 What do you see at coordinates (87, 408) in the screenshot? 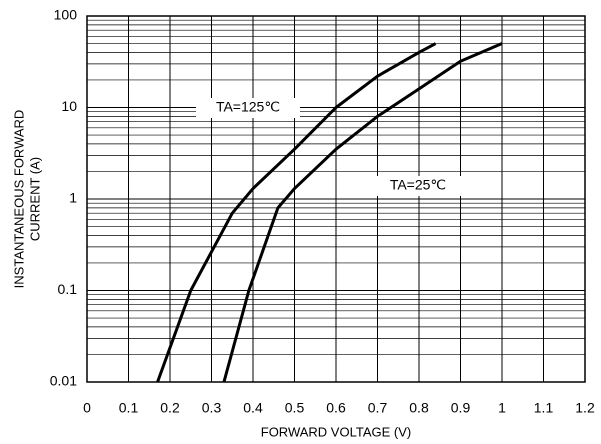
I see `x-tick-label: 0` at bounding box center [87, 408].